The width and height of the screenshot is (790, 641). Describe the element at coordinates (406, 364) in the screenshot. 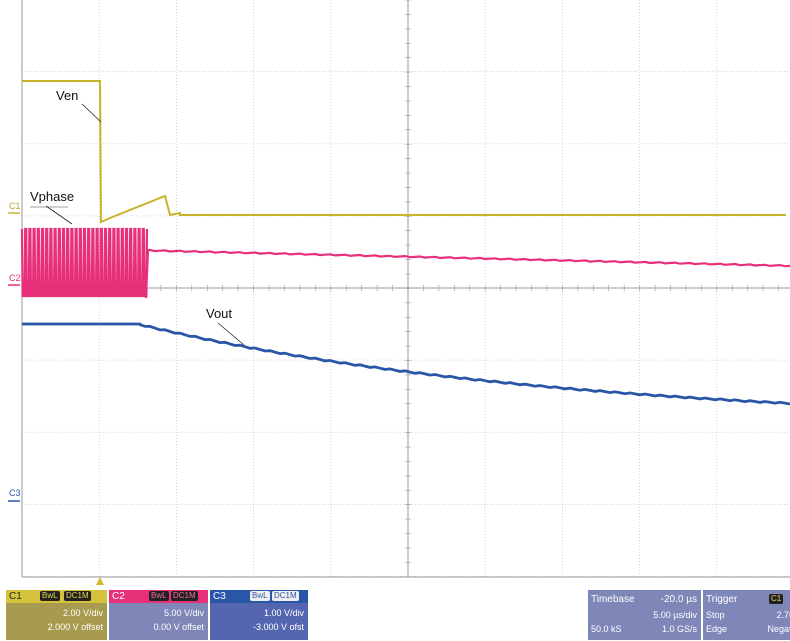

I see `trace-vout` at that location.